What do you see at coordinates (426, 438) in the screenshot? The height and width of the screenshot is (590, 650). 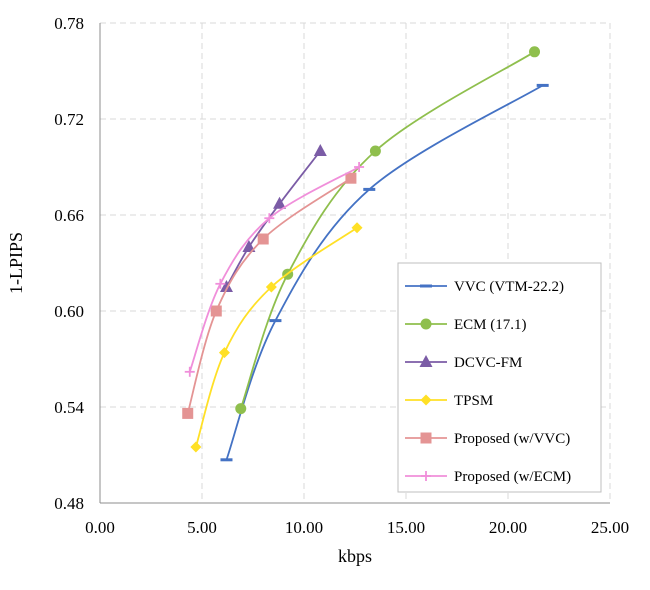 I see `legend-marker-proposed-w-vvc` at bounding box center [426, 438].